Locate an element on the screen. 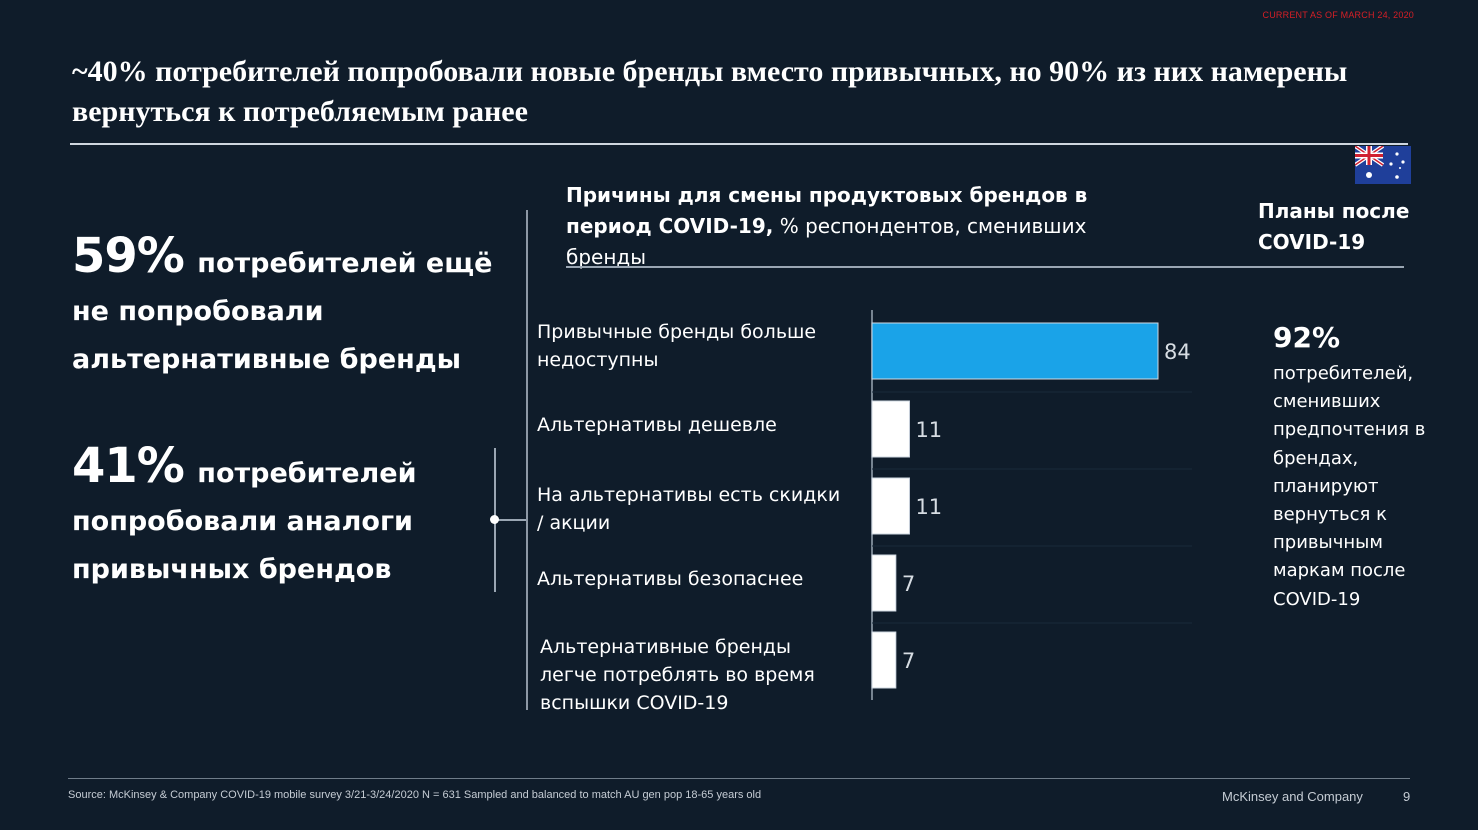 Image resolution: width=1478 pixels, height=830 pixels. bracket-dot is located at coordinates (494, 519).